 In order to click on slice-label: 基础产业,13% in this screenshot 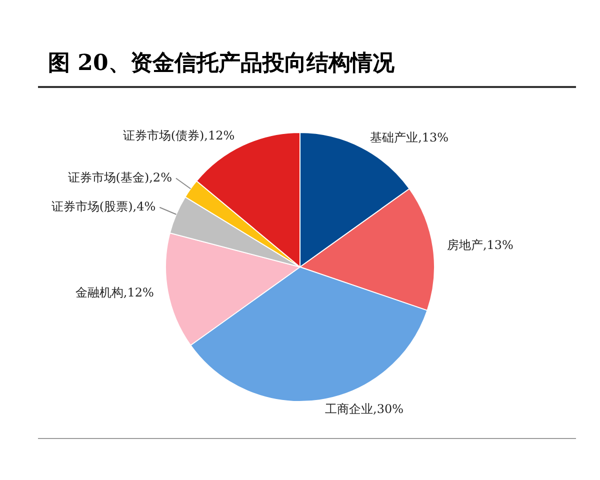, I will do `click(409, 137)`.